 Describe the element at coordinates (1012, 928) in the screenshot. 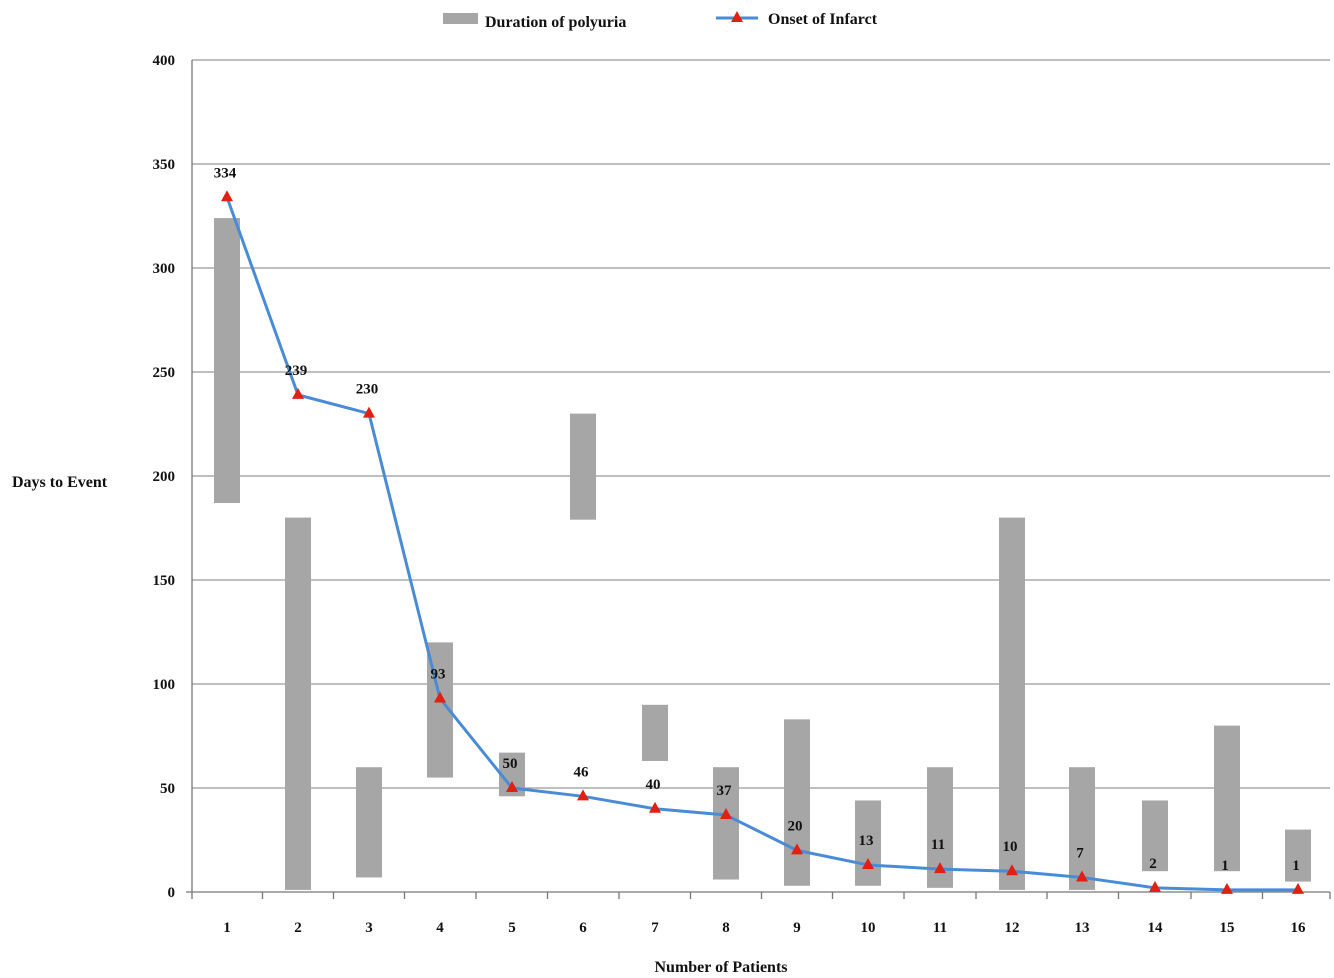

I see `x-tick-label: 12` at that location.